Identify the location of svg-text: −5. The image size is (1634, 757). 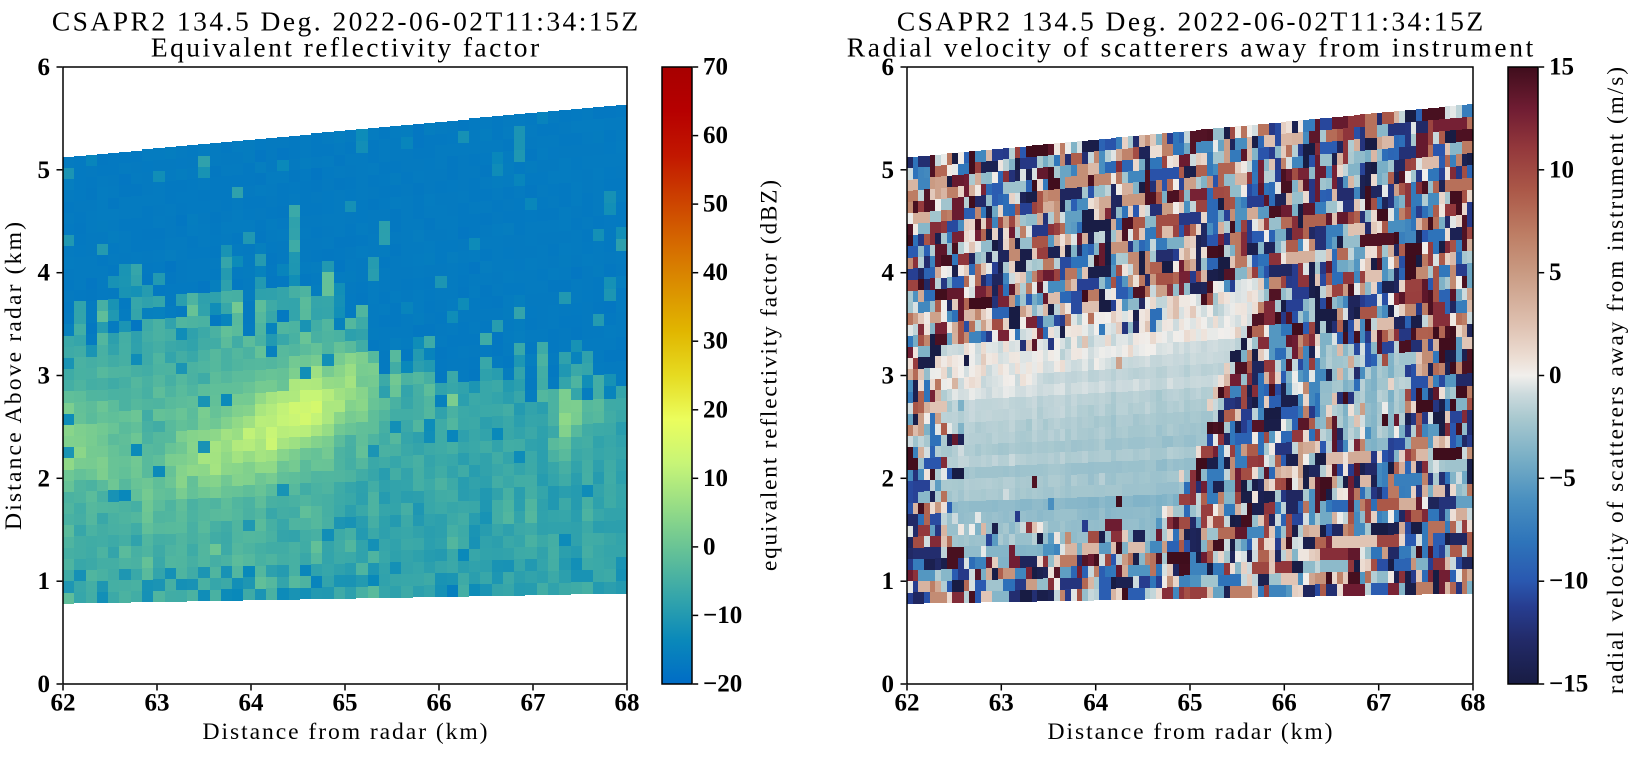
(1562, 478).